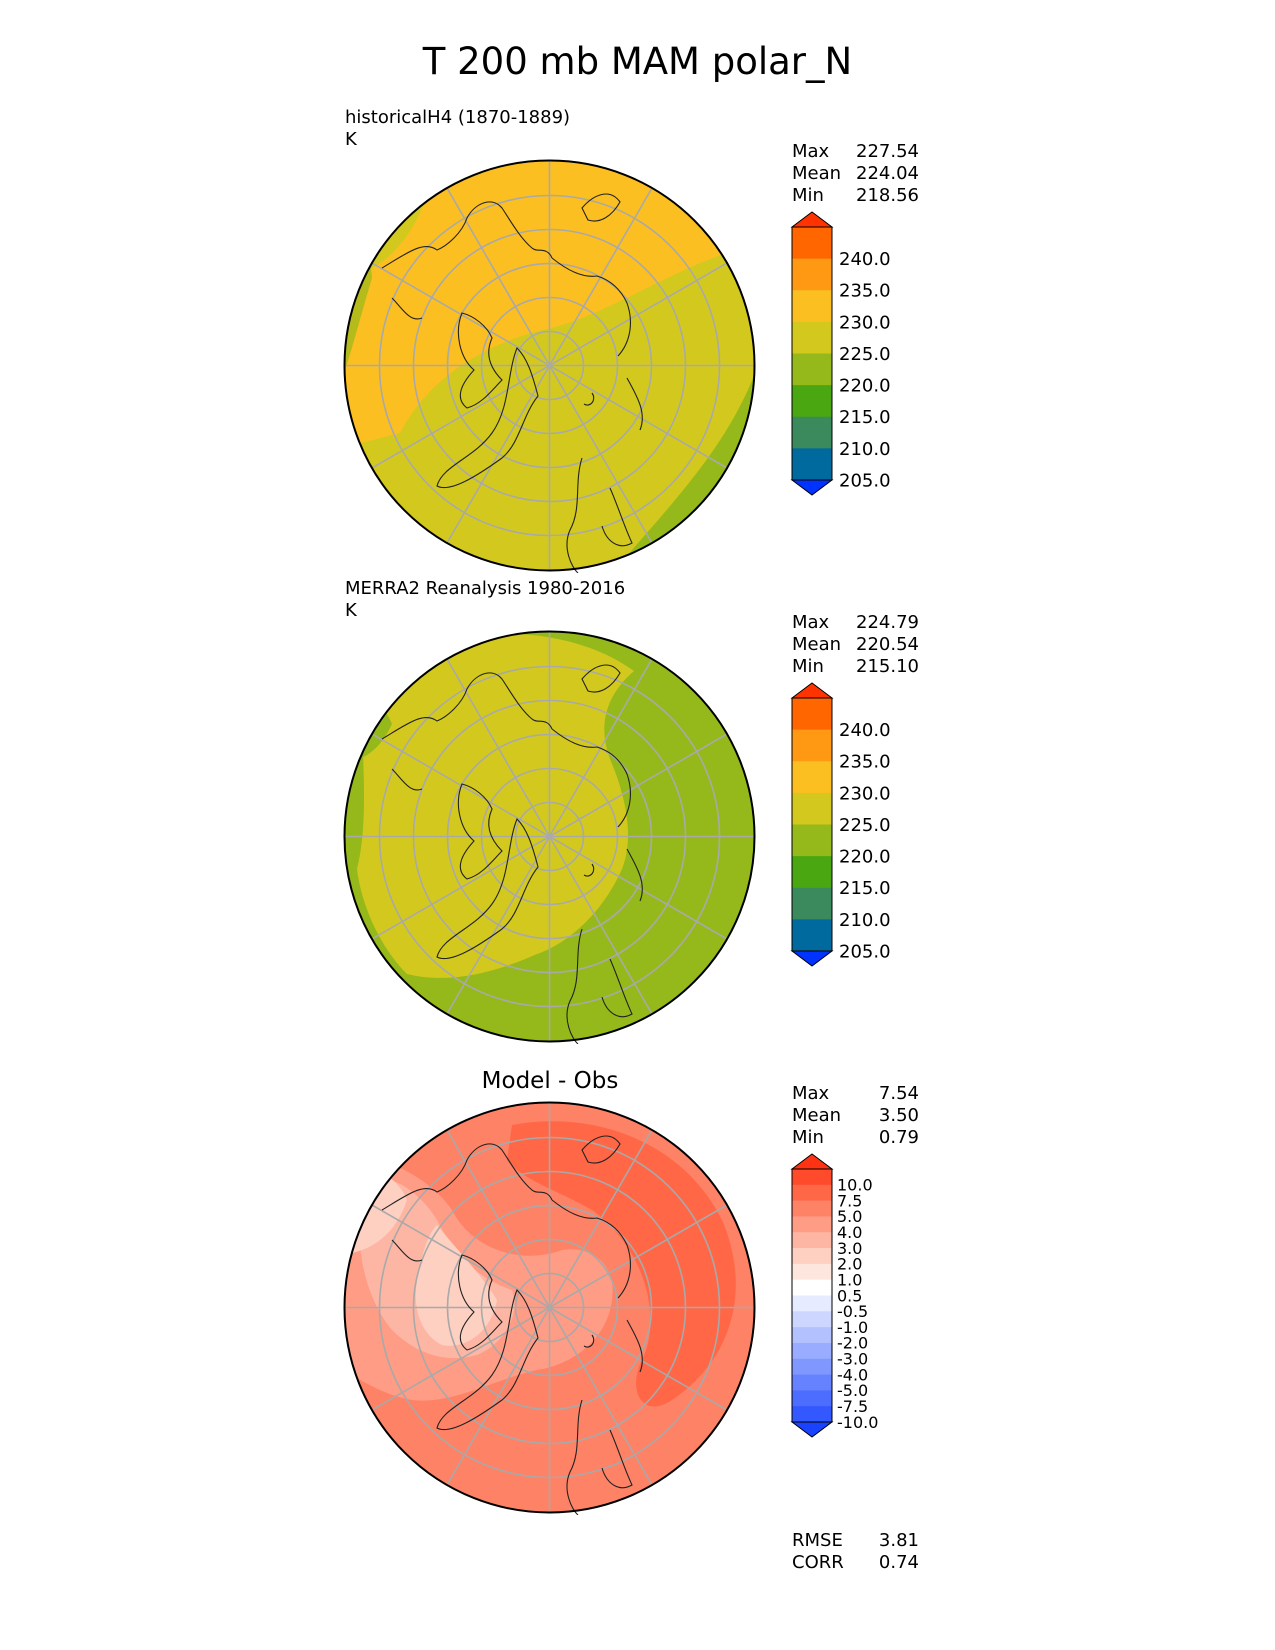 The height and width of the screenshot is (1650, 1275). What do you see at coordinates (855, 173) in the screenshot?
I see `stat-mean: Mean 224.04` at bounding box center [855, 173].